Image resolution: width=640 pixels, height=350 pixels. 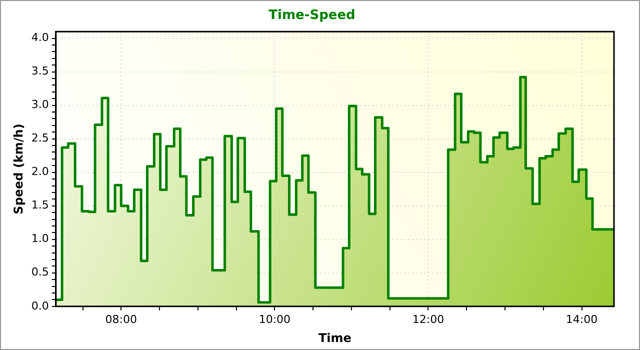 What do you see at coordinates (40, 239) in the screenshot?
I see `y-tick-label: 1.0` at bounding box center [40, 239].